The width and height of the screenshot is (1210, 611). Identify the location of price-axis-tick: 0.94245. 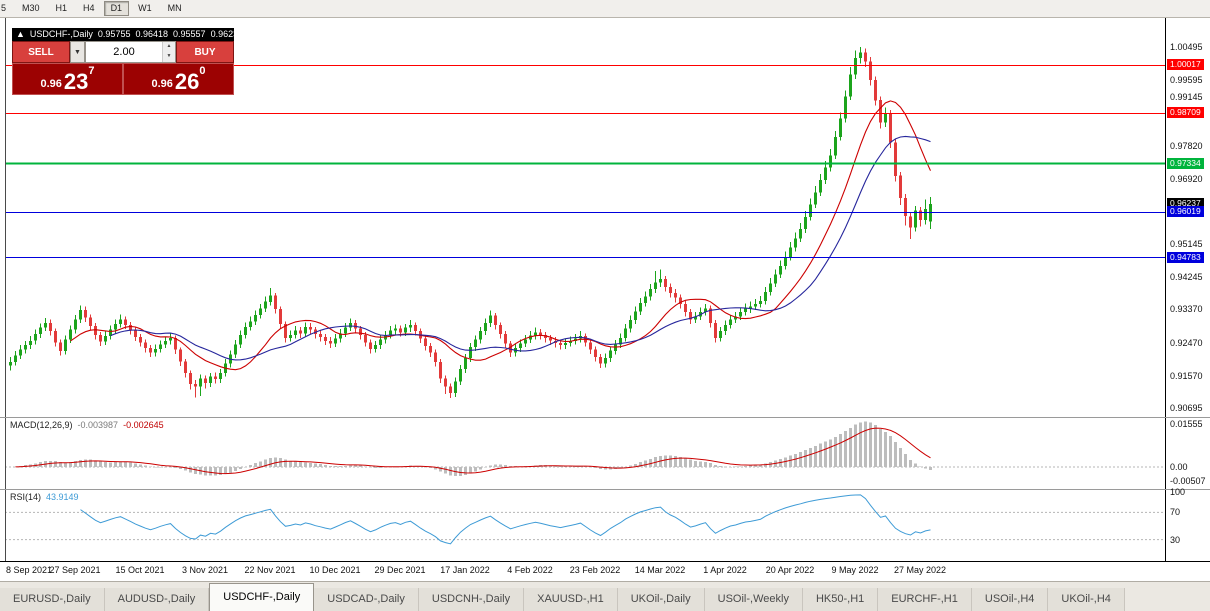
(1186, 277).